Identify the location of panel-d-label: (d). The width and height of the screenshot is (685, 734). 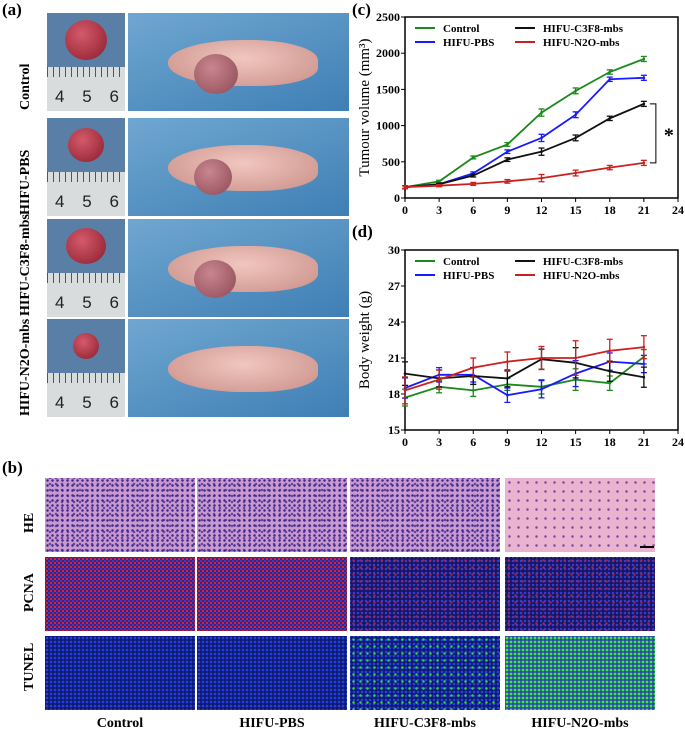
(362, 231).